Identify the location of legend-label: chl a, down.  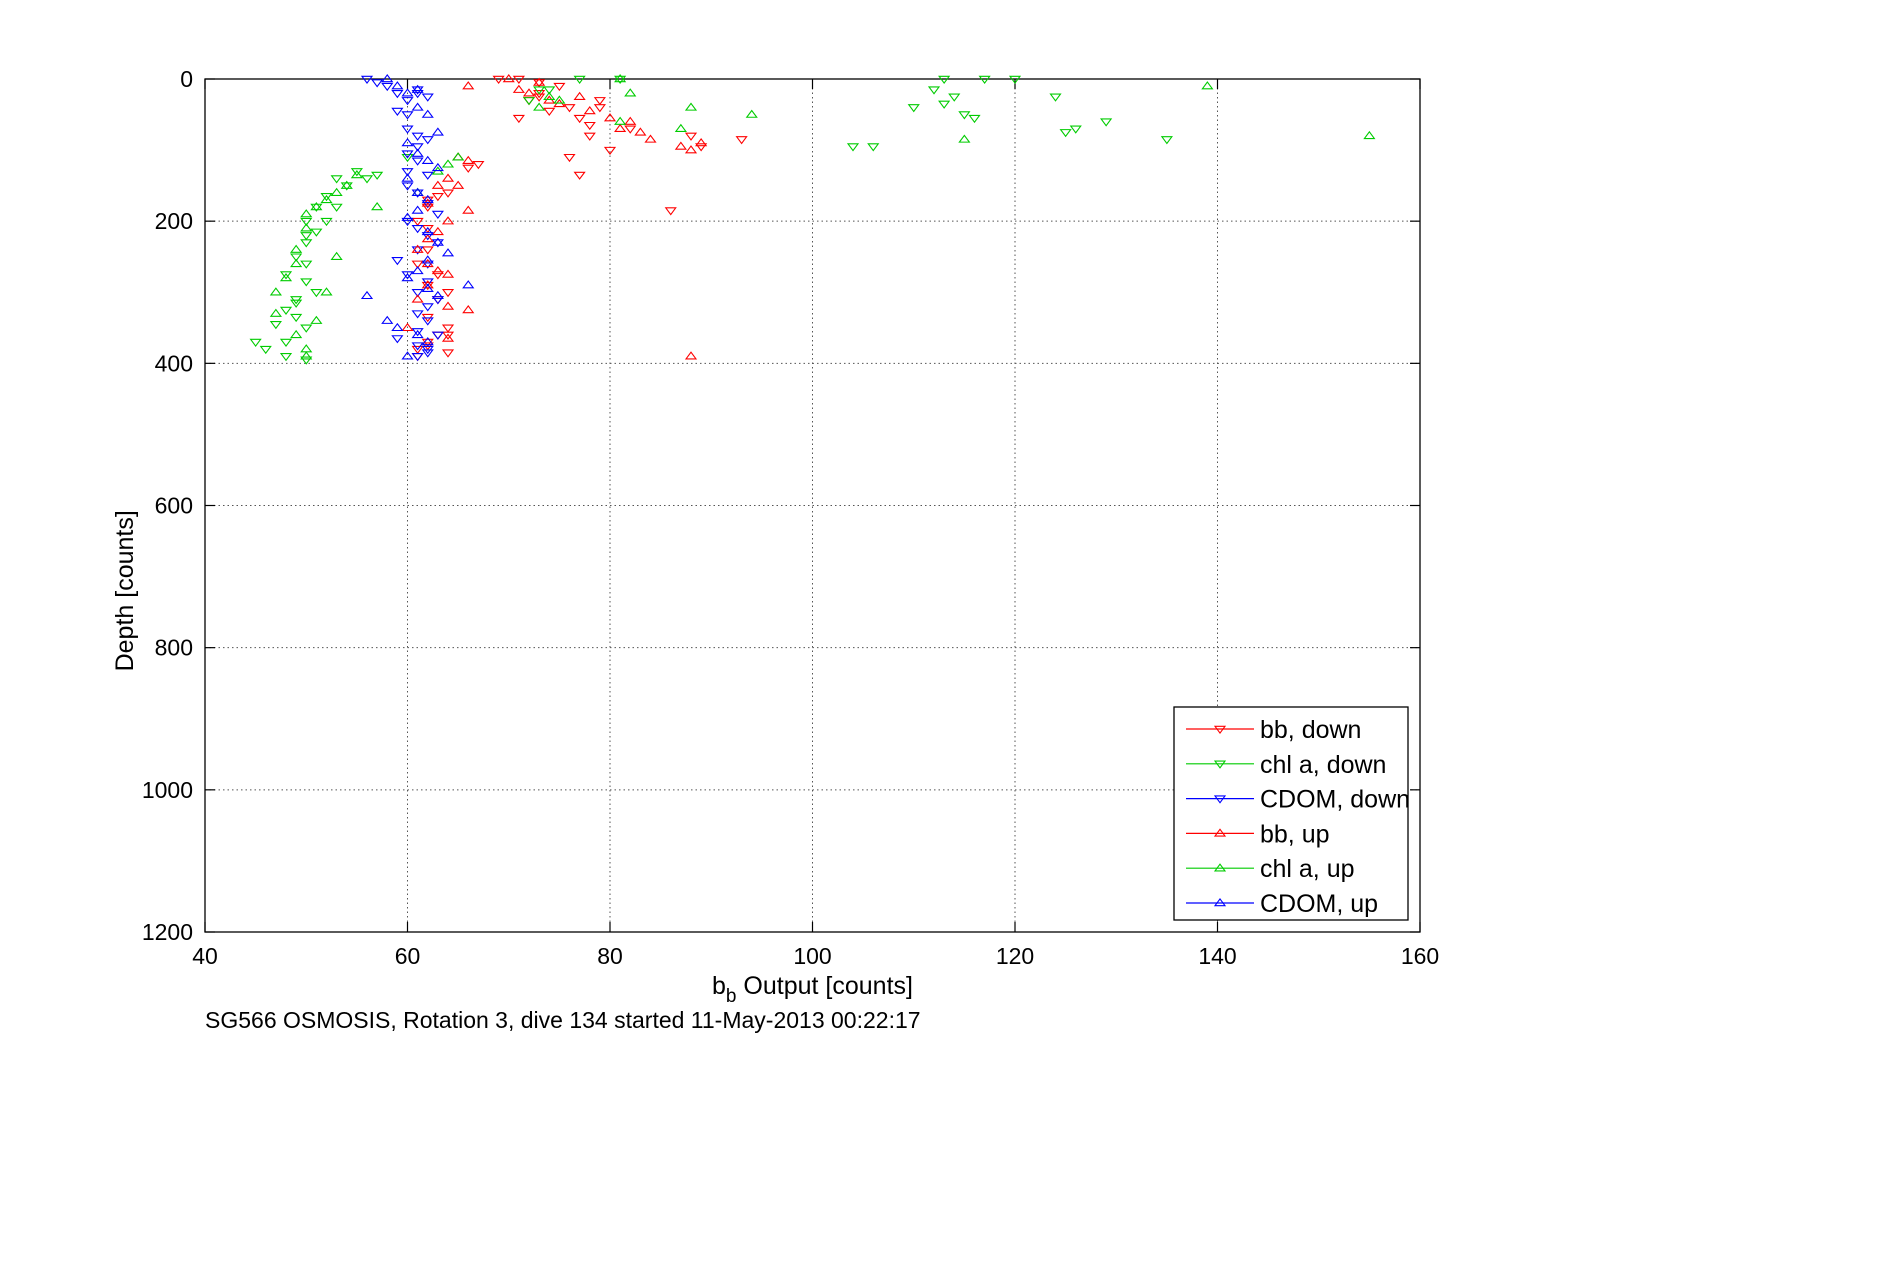
(1323, 765).